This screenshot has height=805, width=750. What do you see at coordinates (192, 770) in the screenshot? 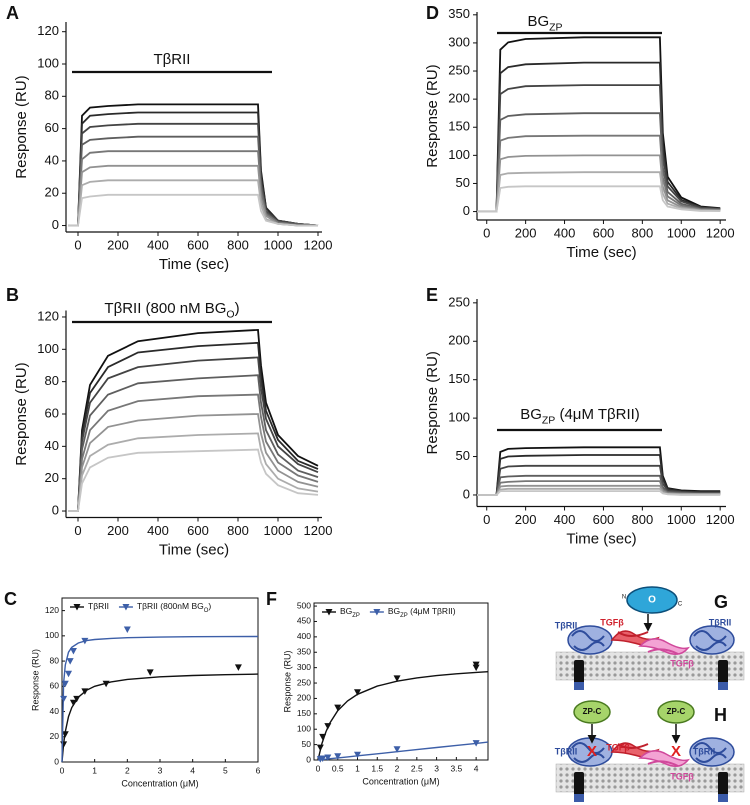
I see `x-tick-label: 4` at bounding box center [192, 770].